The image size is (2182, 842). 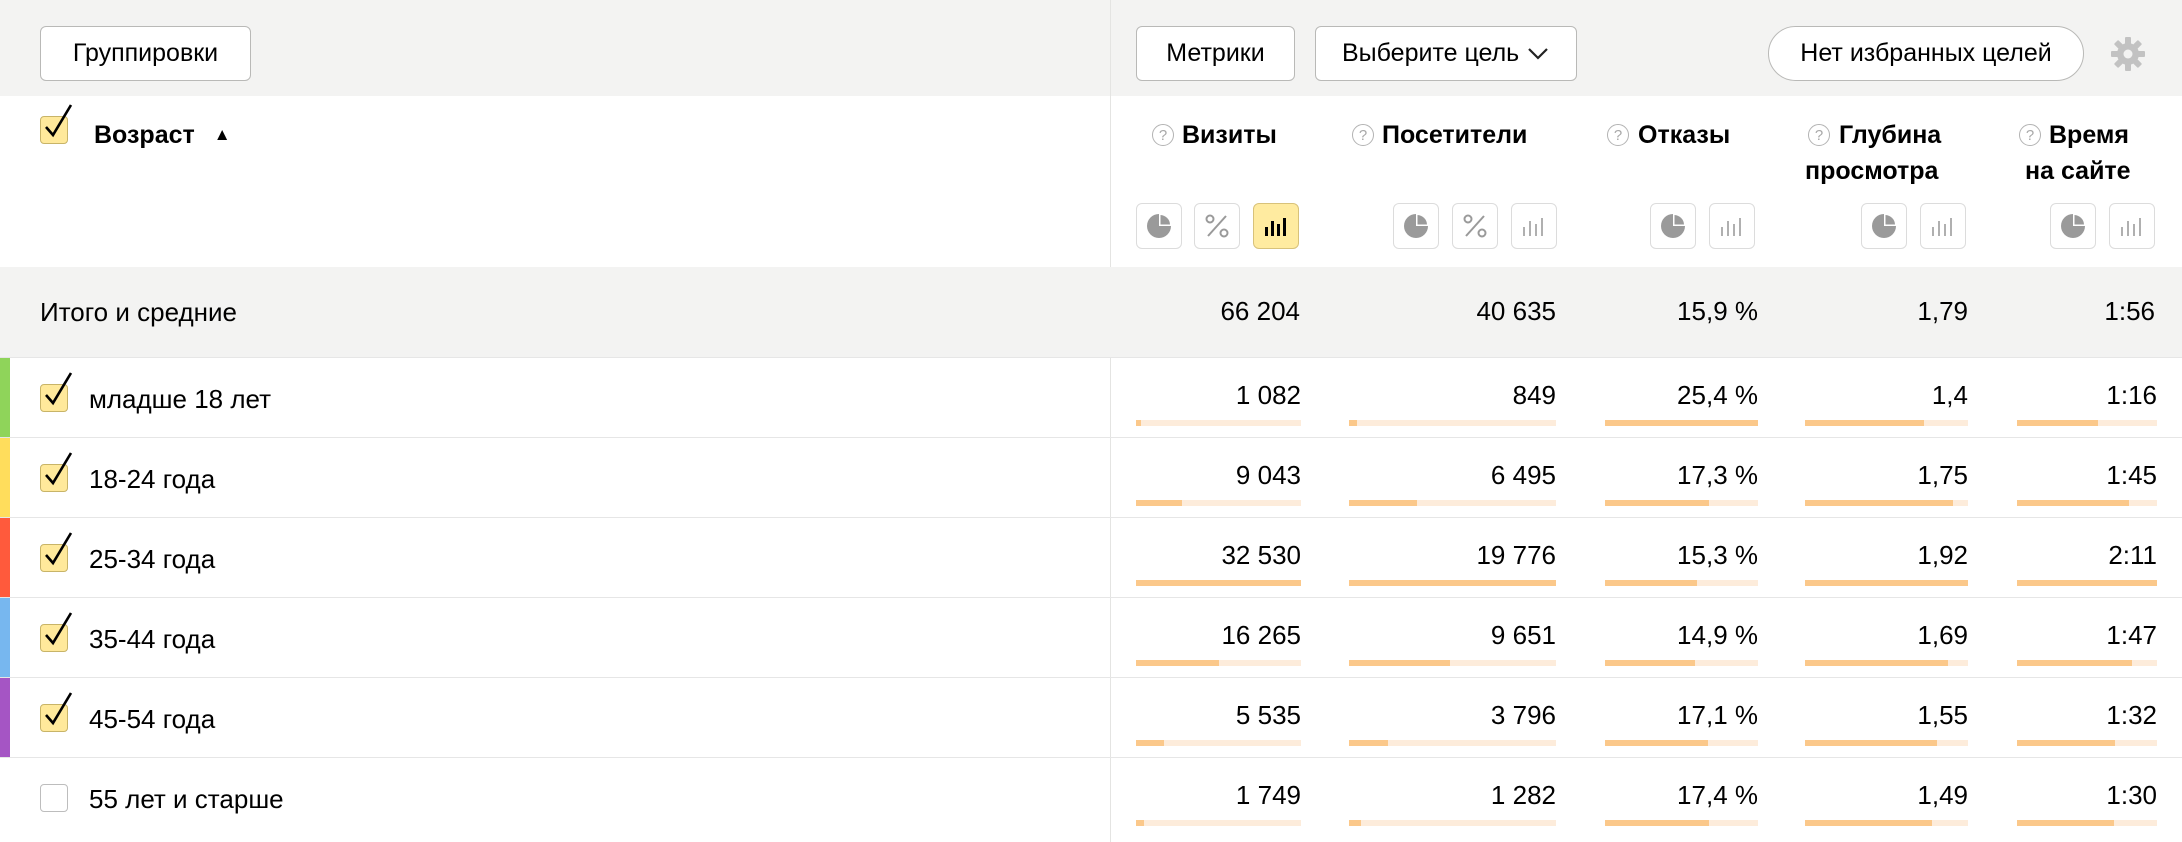 I want to click on dimension-header: Возраст ▲, so click(x=162, y=136).